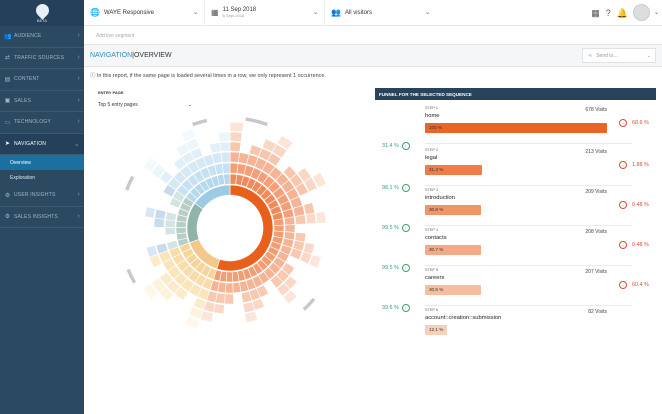 Image resolution: width=662 pixels, height=414 pixels. Describe the element at coordinates (436, 330) in the screenshot. I see `step-bar: 12.1 %` at that location.